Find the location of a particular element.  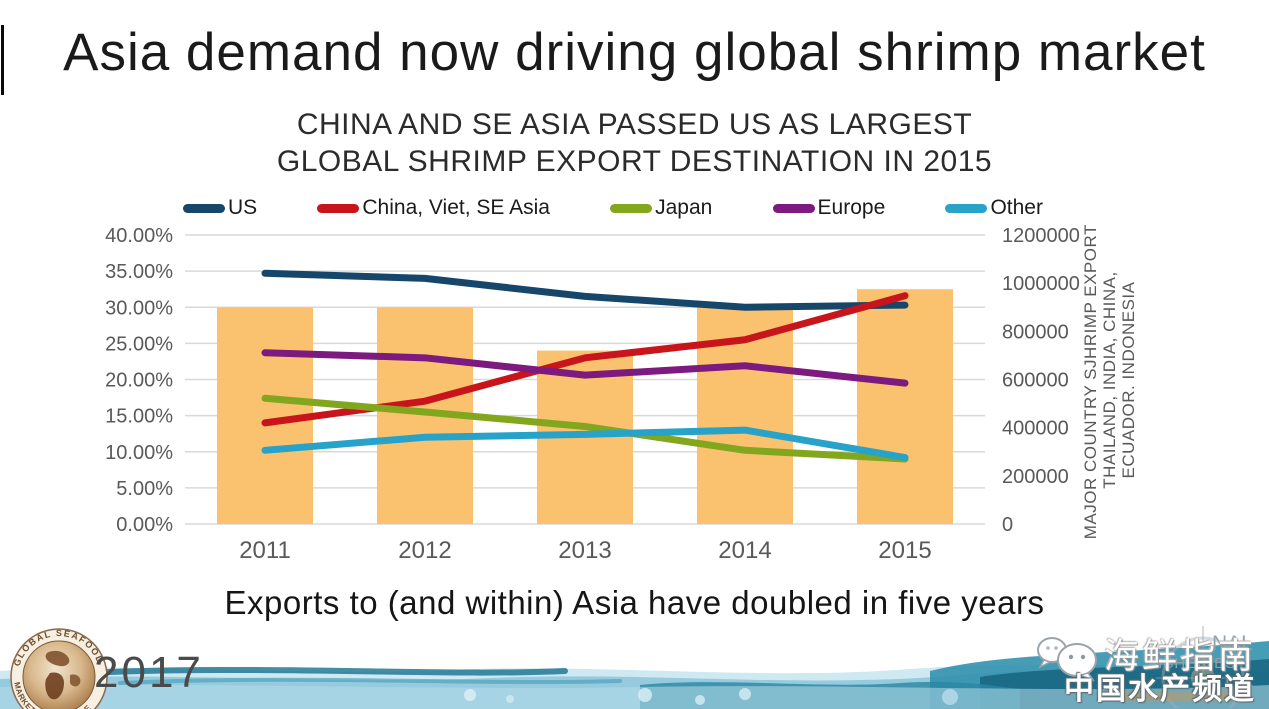

wechat-icon is located at coordinates (1067, 659).